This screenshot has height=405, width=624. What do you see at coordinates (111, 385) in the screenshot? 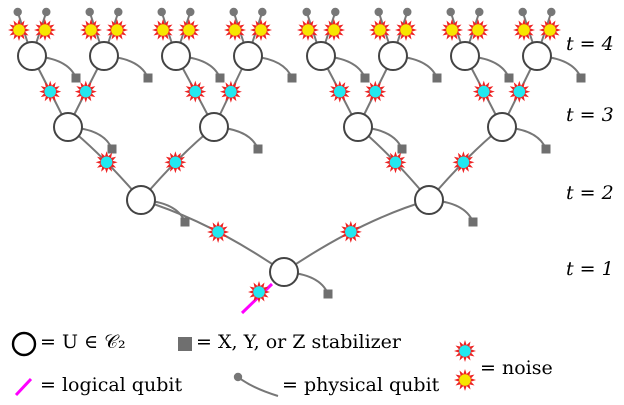
I see `legend-logical-text: = logical qubit` at bounding box center [111, 385].